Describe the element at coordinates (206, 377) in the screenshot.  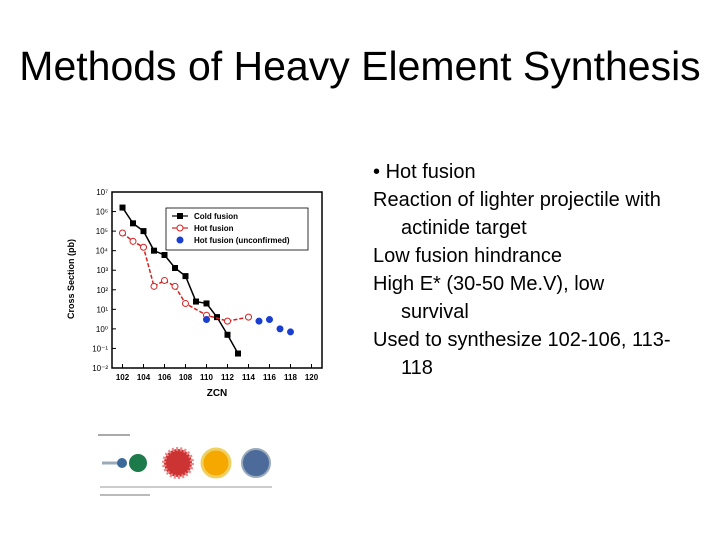
I see `x-tick-label: 110` at that location.